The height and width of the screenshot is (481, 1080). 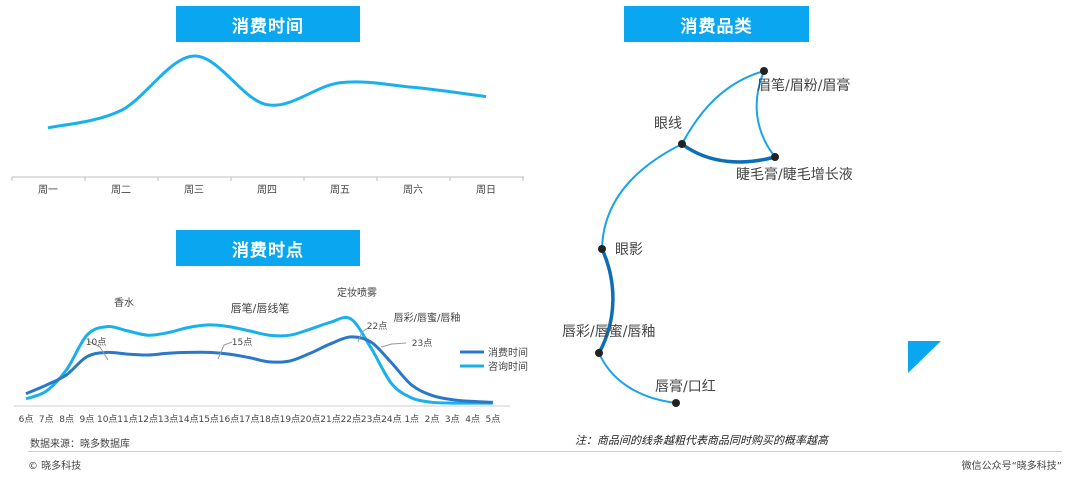 What do you see at coordinates (668, 124) in the screenshot?
I see `node-label-eyeliner: 眼线` at bounding box center [668, 124].